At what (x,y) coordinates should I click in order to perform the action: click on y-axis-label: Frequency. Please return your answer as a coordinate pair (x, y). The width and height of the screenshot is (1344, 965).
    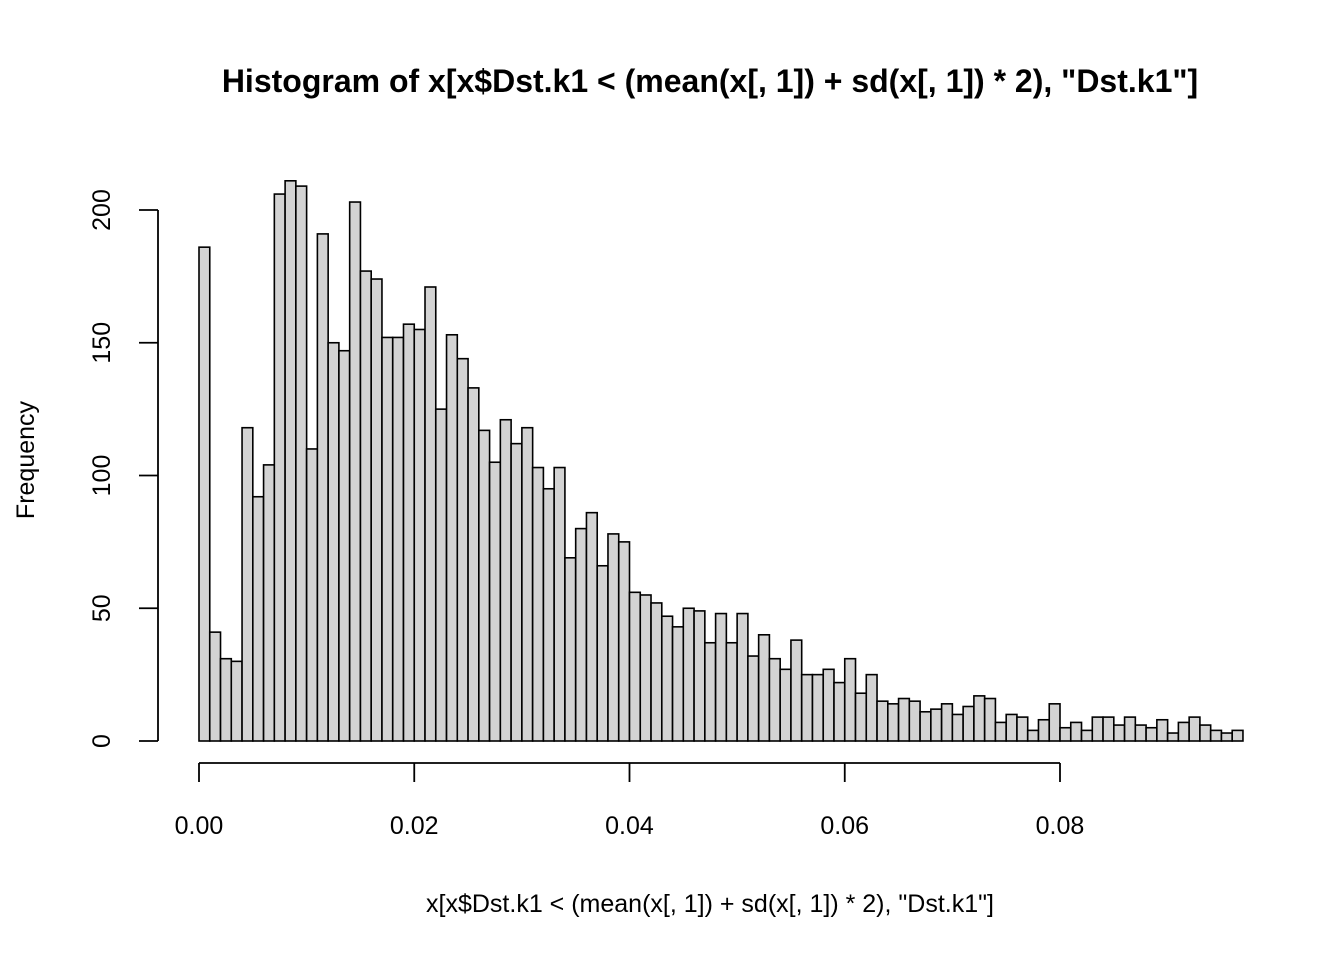
    Looking at the image, I should click on (26, 459).